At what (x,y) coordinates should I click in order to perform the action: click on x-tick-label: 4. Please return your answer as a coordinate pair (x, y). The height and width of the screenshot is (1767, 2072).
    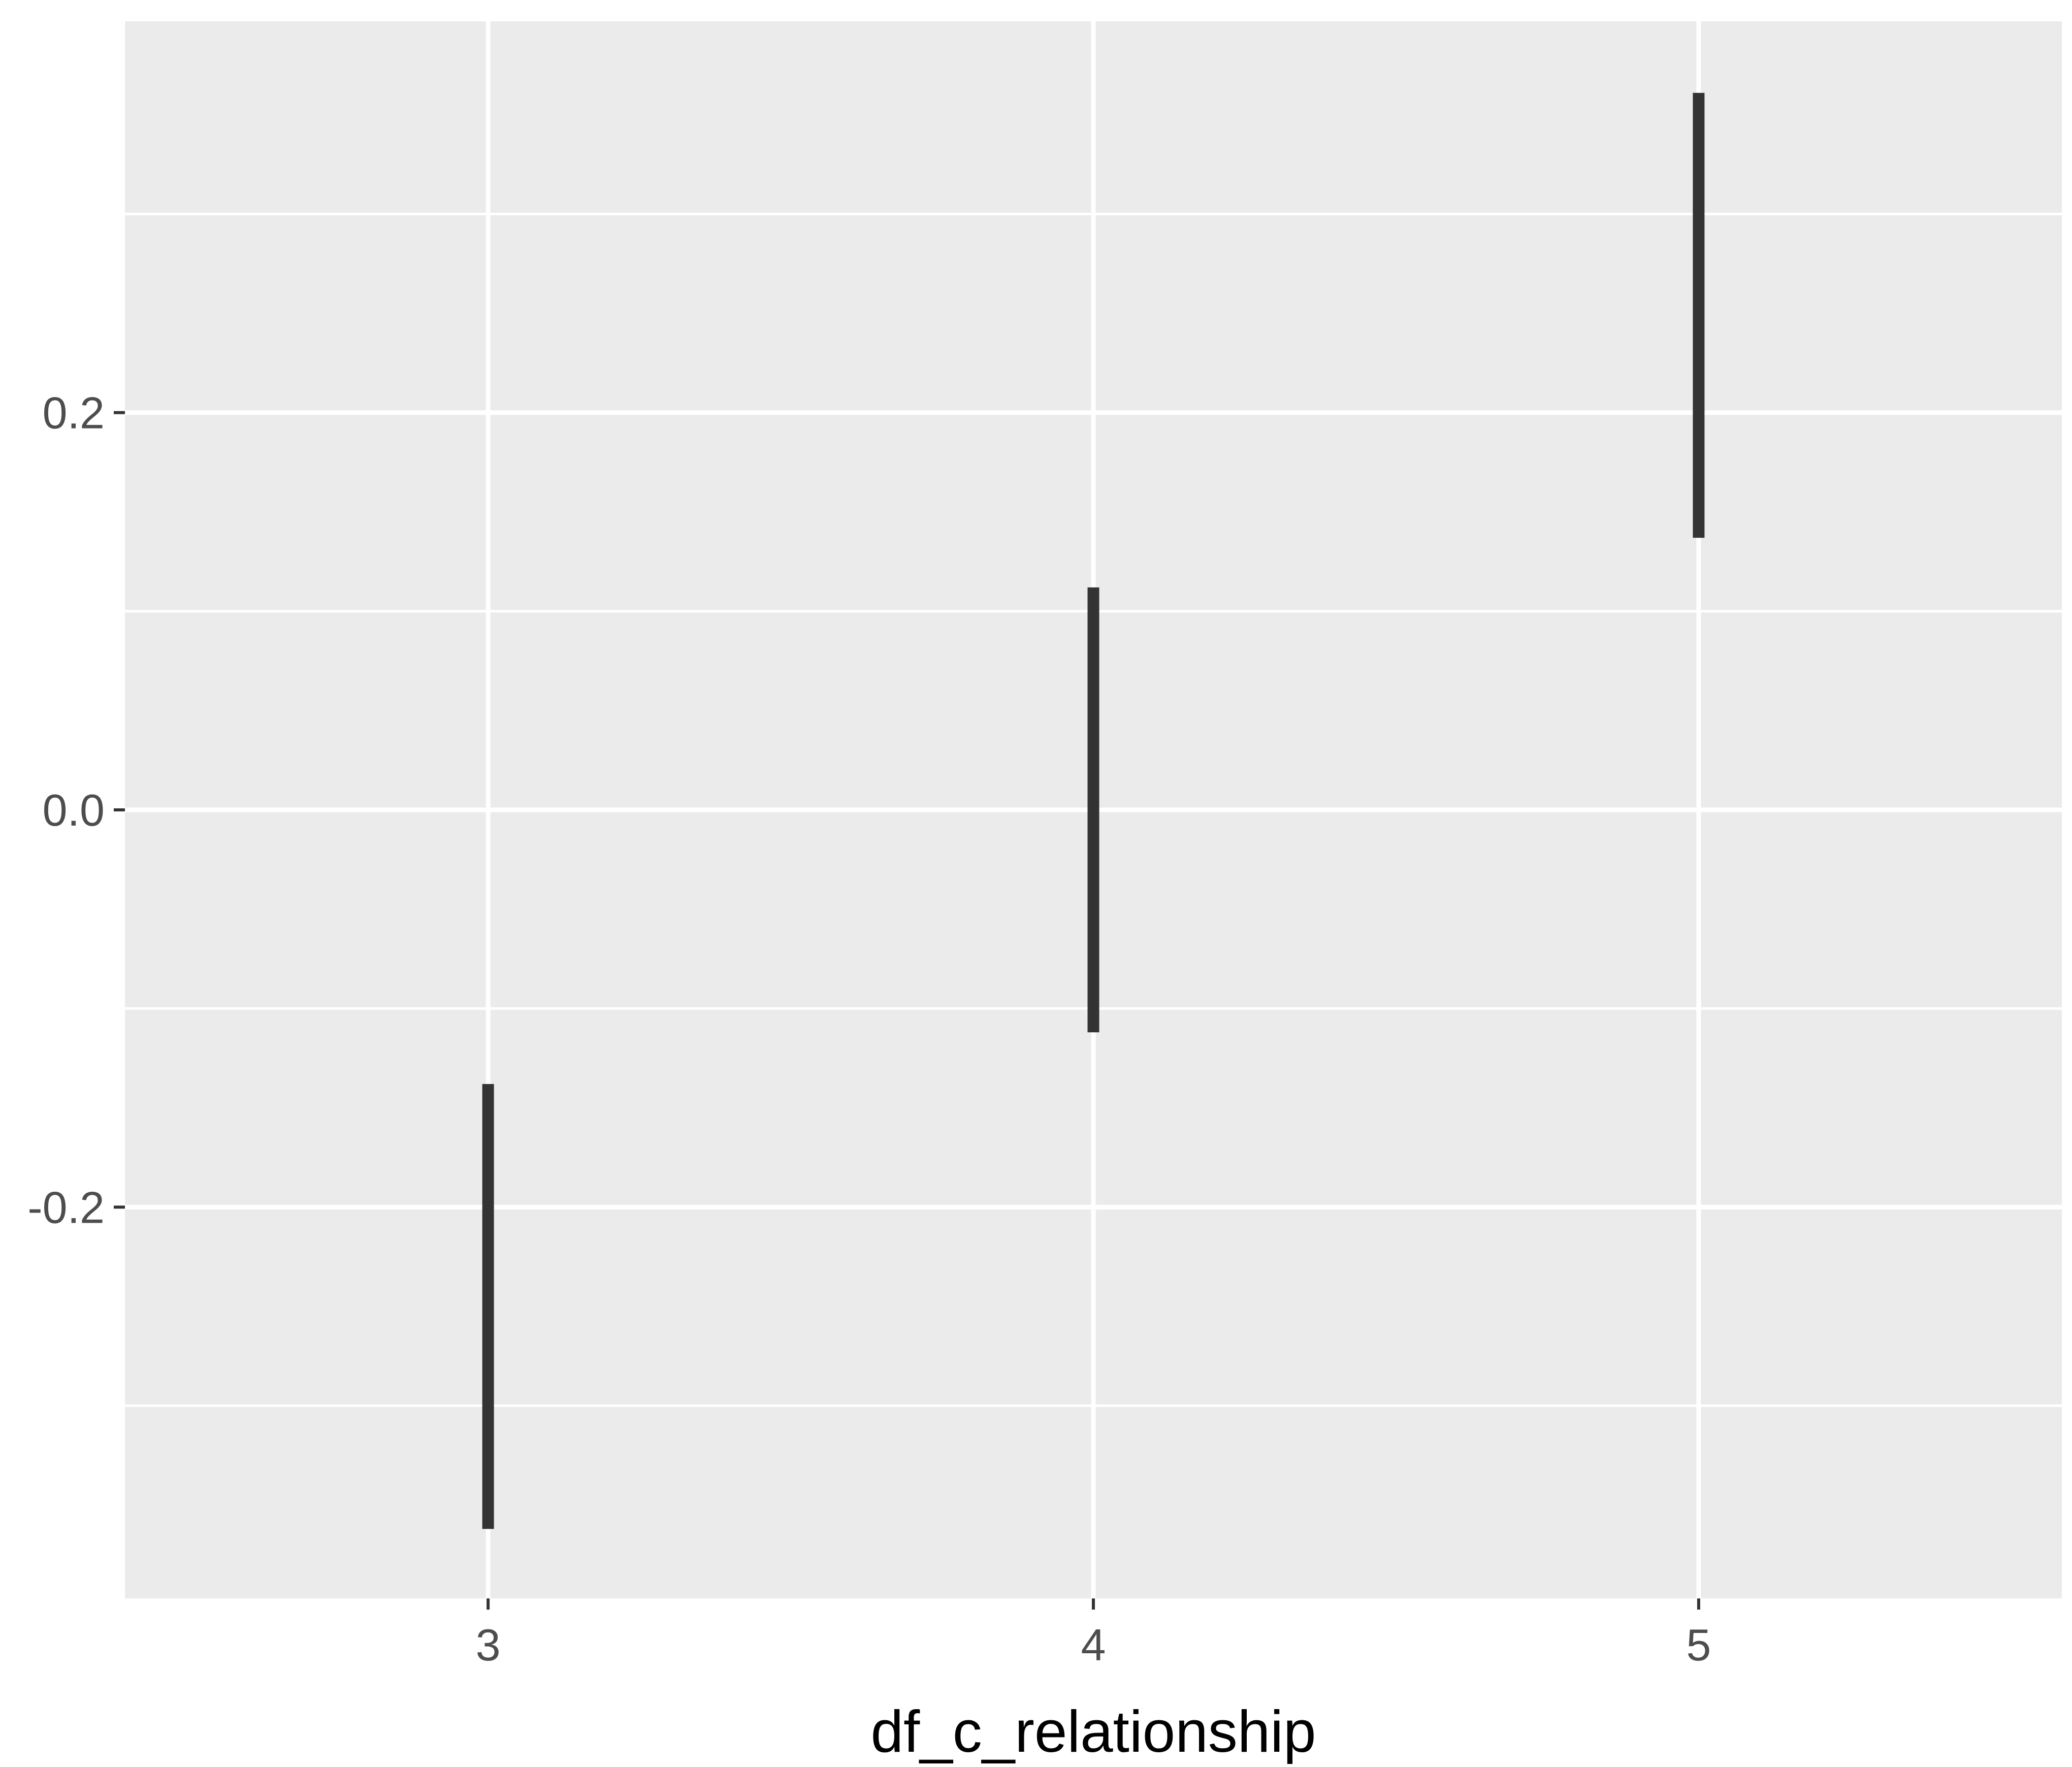
    Looking at the image, I should click on (1093, 1645).